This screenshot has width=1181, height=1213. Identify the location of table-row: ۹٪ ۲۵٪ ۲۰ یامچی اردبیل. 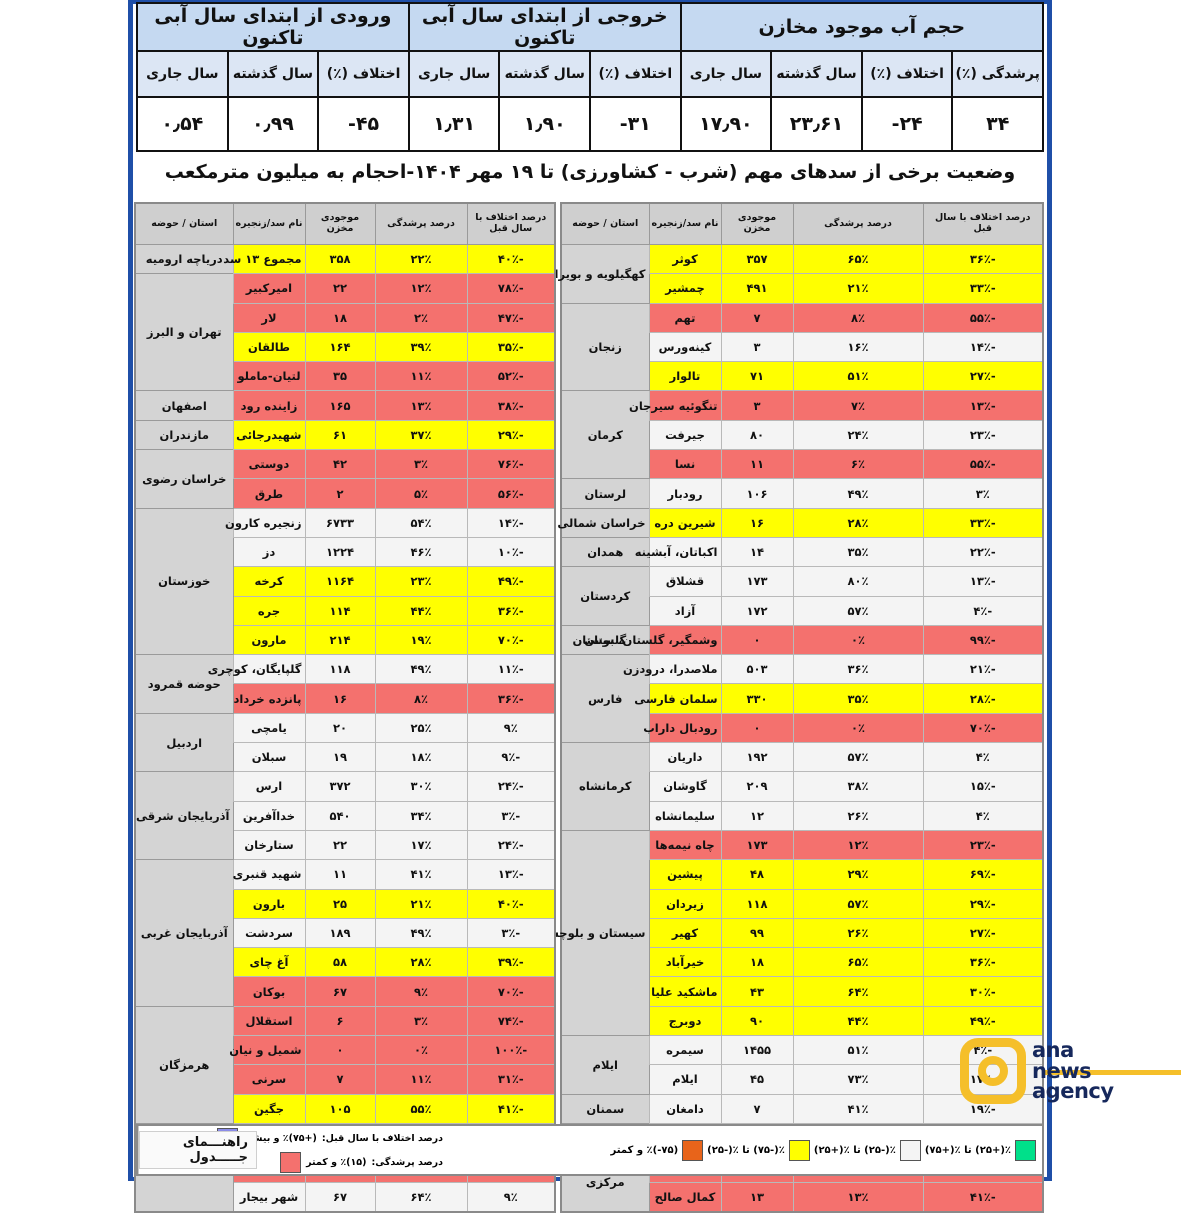
(345, 742).